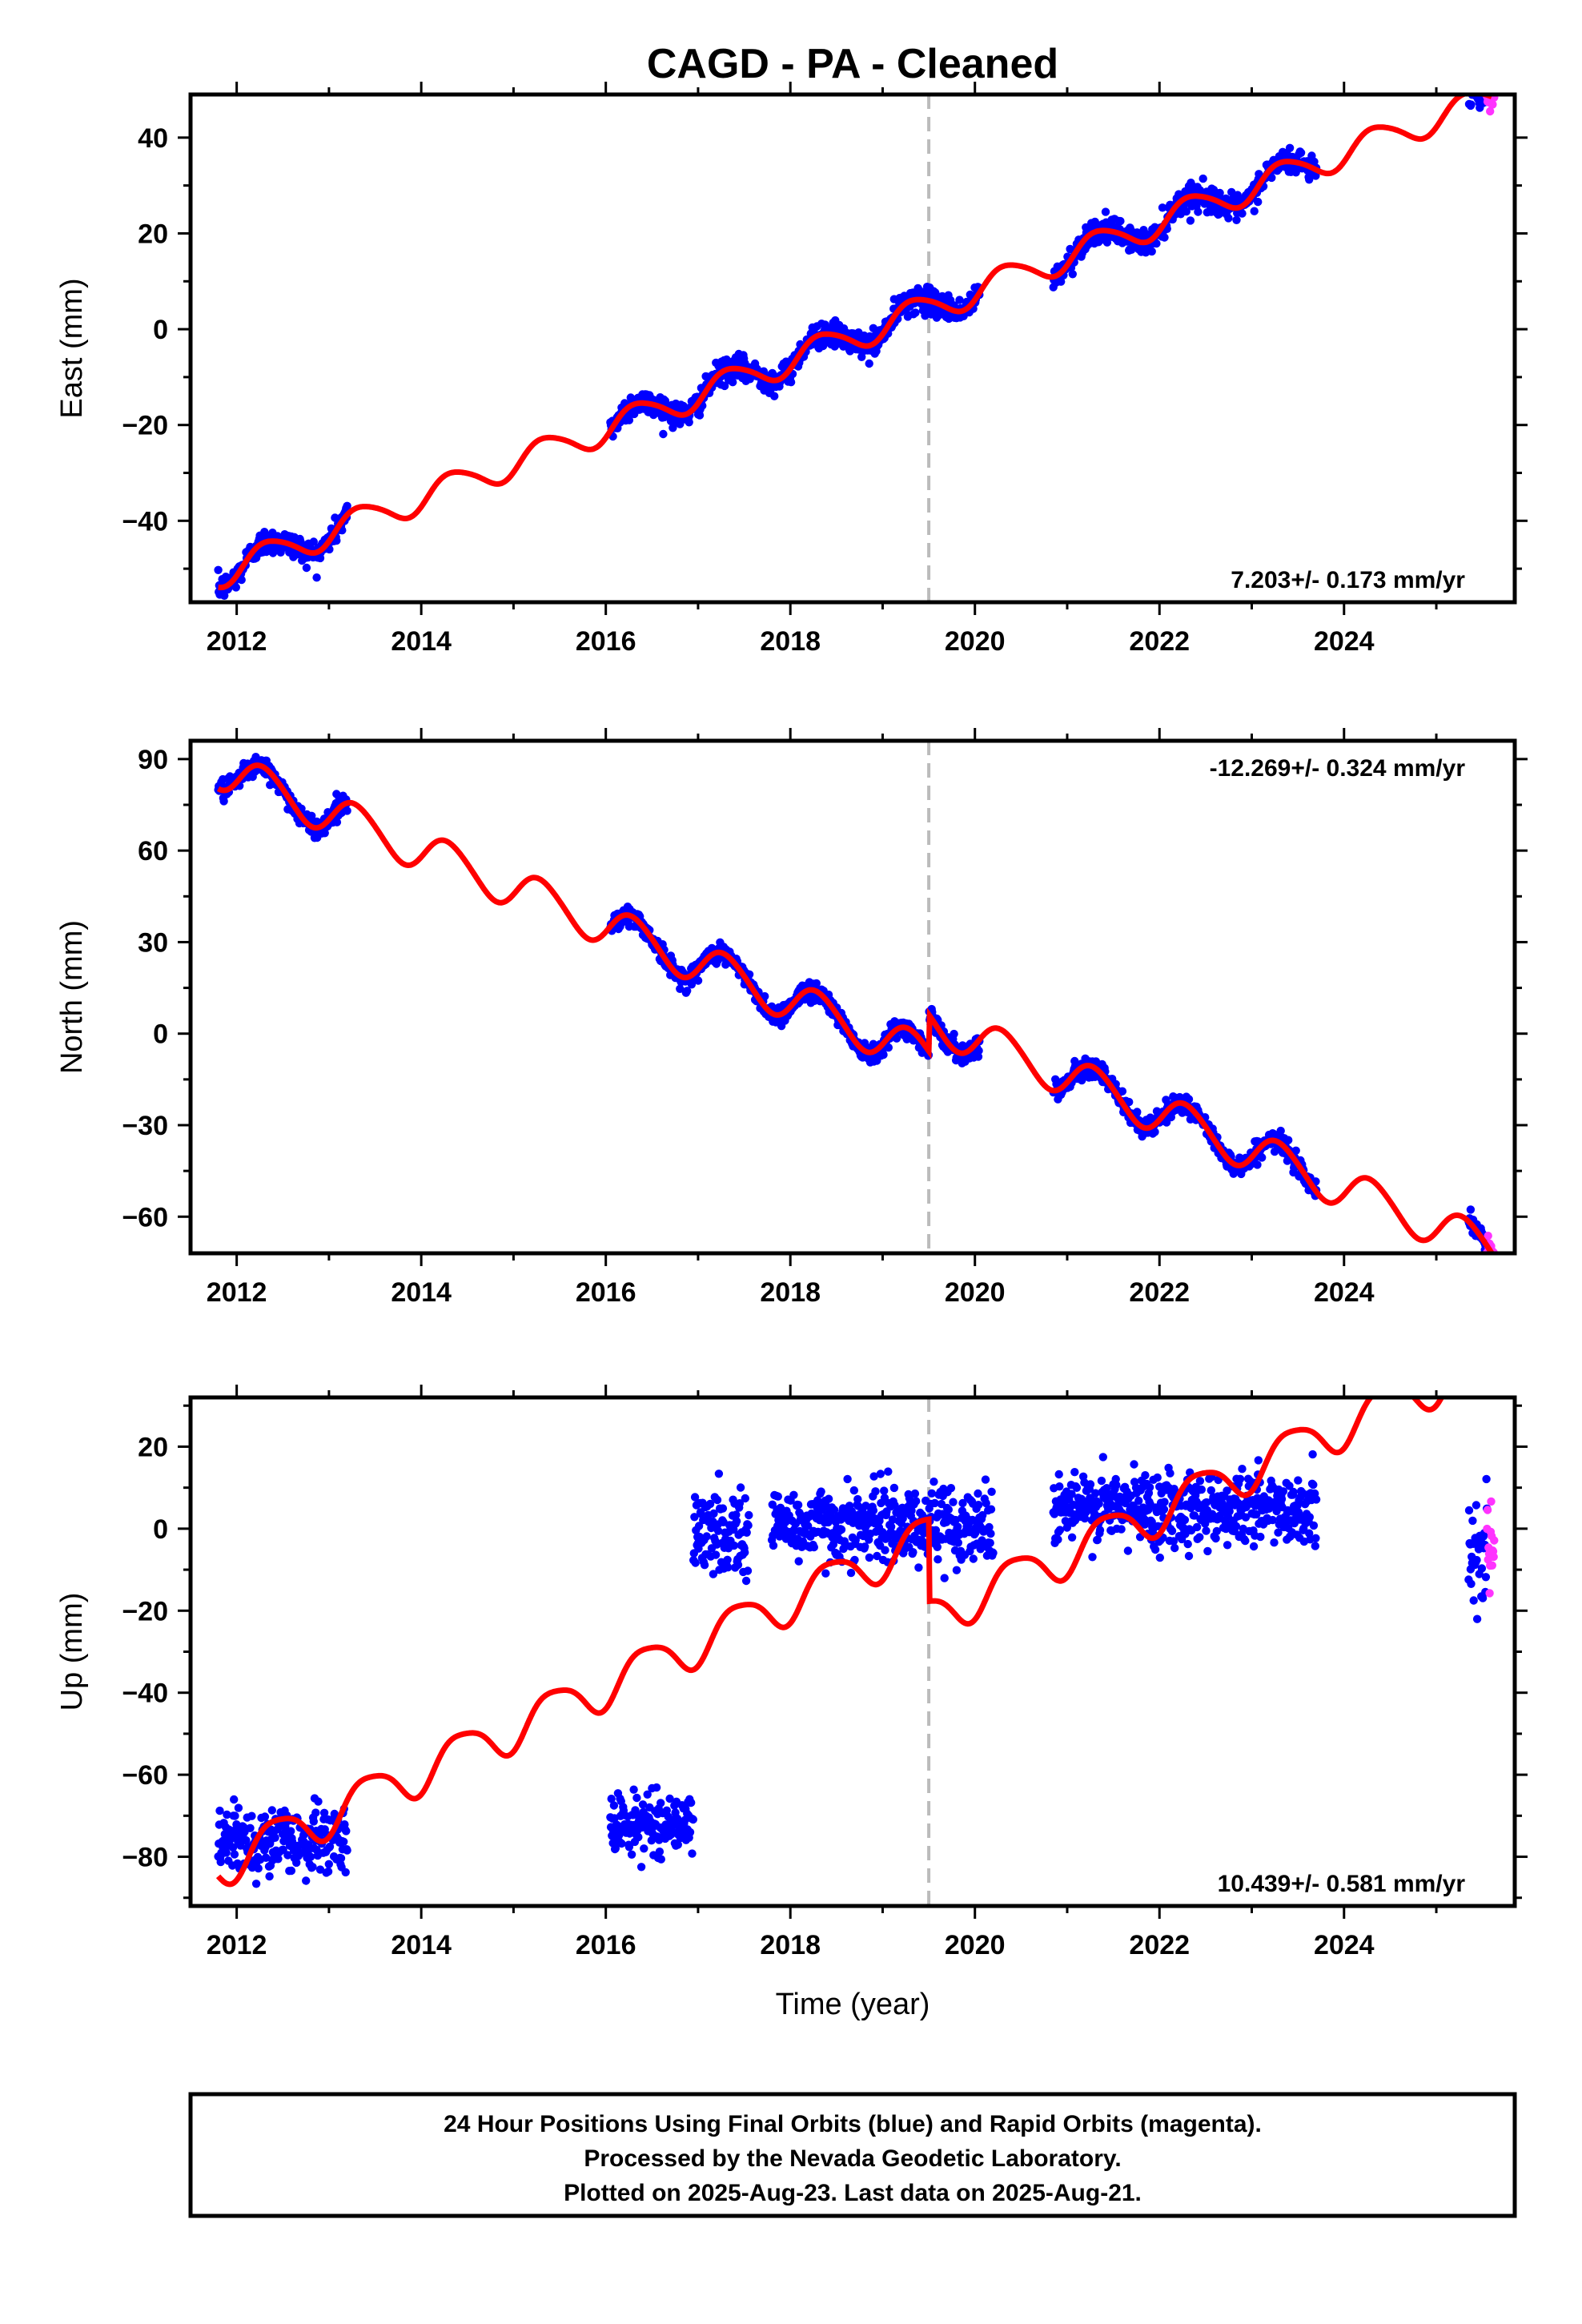 Image resolution: width=1582 pixels, height=2324 pixels. What do you see at coordinates (145, 1694) in the screenshot?
I see `y-tick-label: −40` at bounding box center [145, 1694].